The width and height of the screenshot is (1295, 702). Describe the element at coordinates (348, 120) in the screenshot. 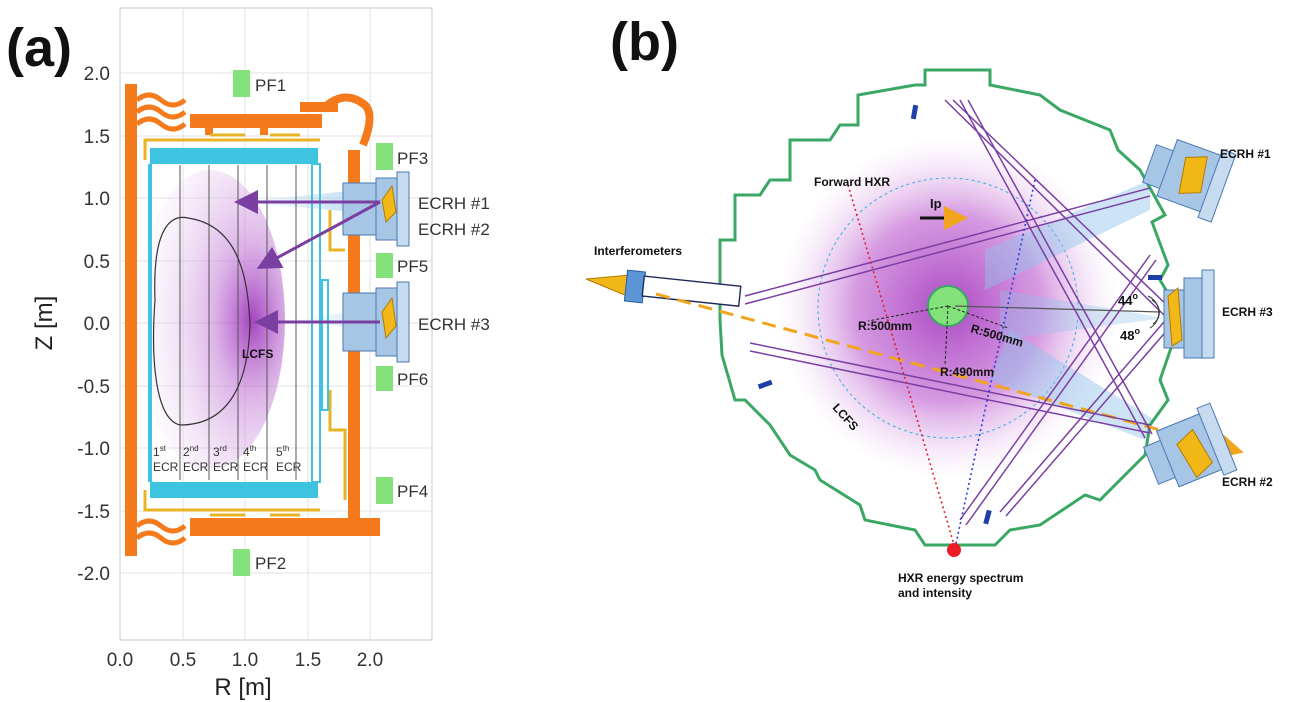

I see `vessel-pipe` at that location.